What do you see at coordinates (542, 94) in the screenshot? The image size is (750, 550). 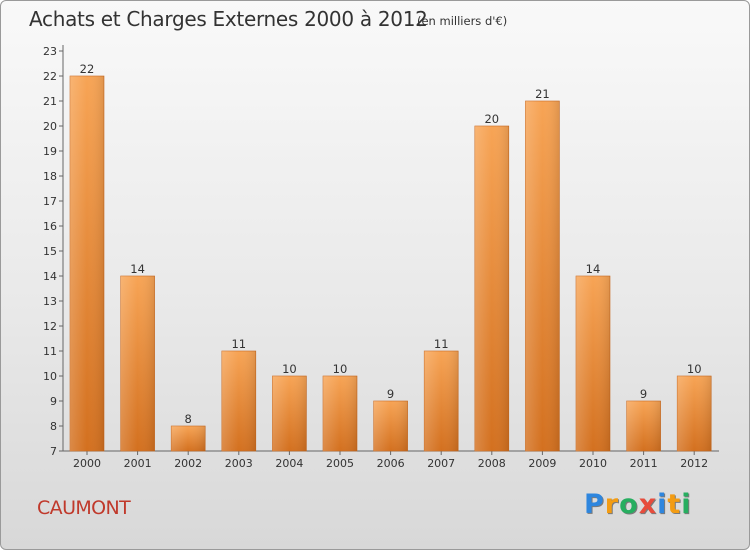 I see `data-label: 21` at bounding box center [542, 94].